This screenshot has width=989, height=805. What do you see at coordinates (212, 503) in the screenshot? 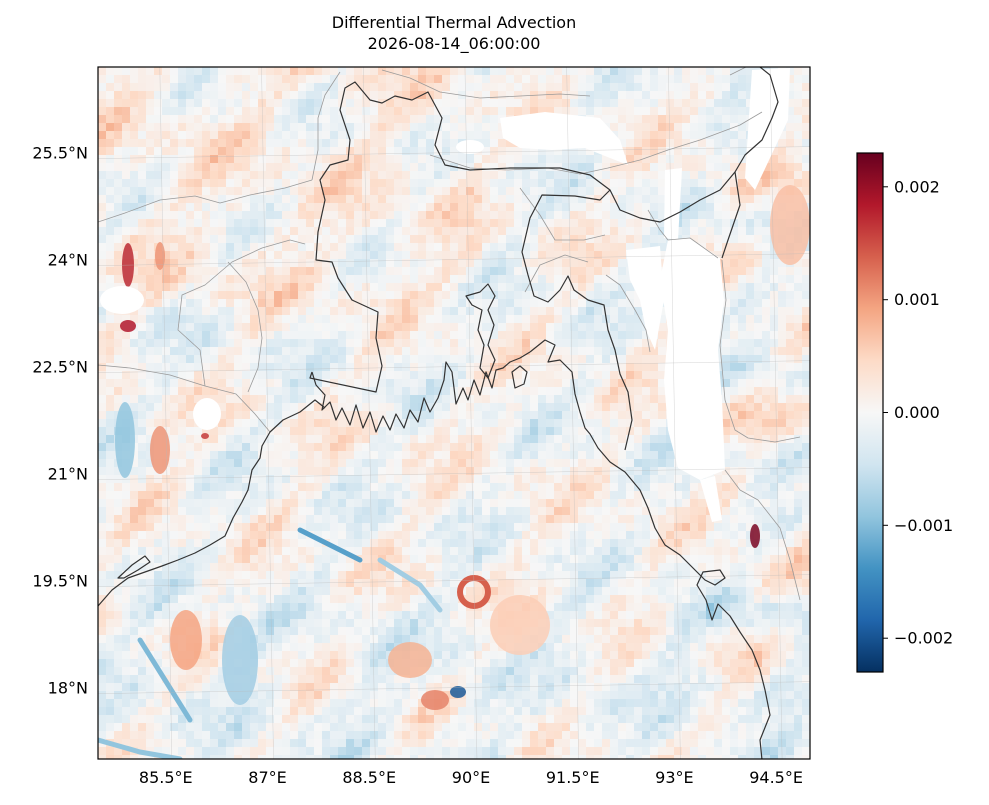
I see `coastline-east-india` at bounding box center [212, 503].